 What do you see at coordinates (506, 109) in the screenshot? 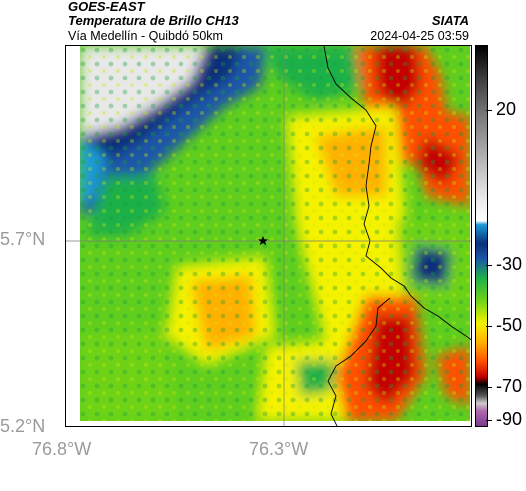
I see `colorbar-label: 20` at bounding box center [506, 109].